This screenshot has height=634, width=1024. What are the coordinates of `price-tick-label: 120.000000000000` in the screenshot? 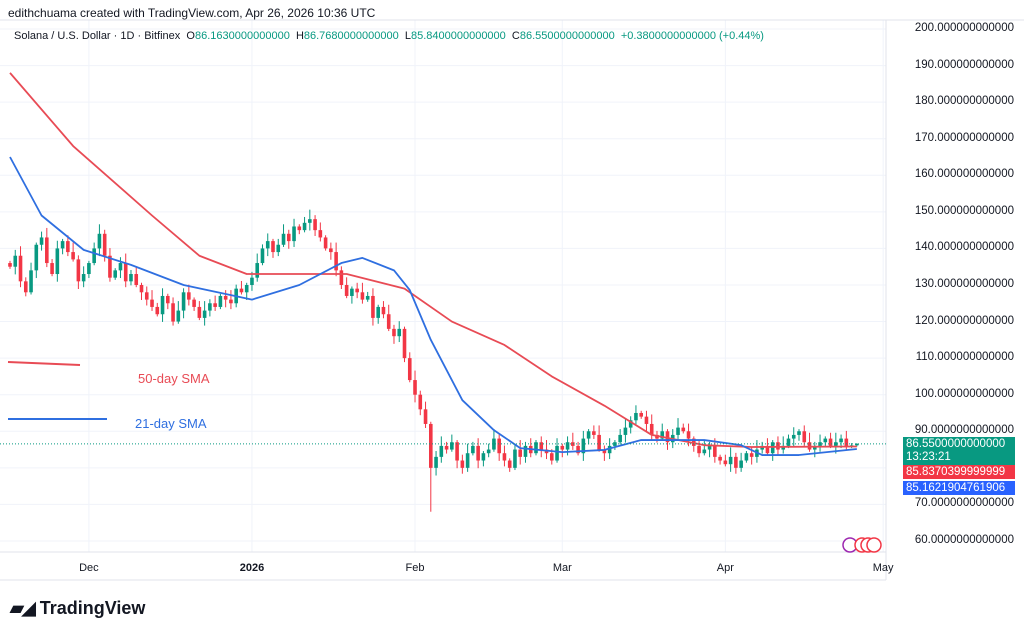 It's located at (964, 320).